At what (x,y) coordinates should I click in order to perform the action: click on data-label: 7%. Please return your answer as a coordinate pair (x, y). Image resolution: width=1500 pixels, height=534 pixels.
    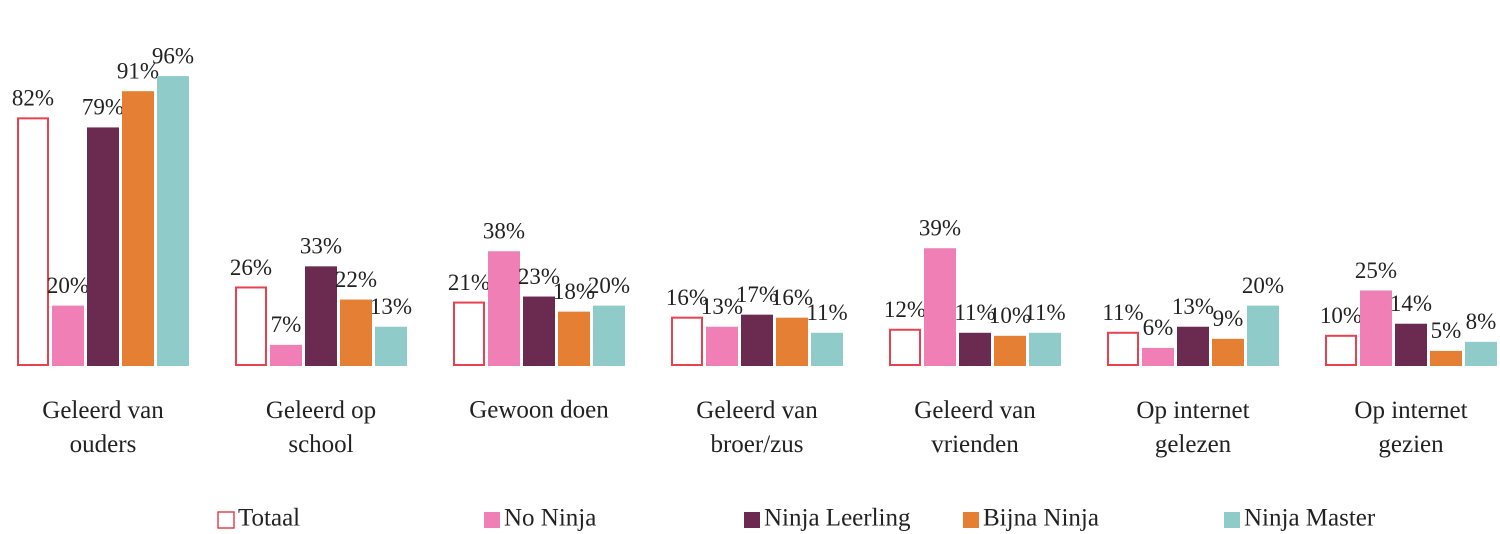
    Looking at the image, I should click on (286, 324).